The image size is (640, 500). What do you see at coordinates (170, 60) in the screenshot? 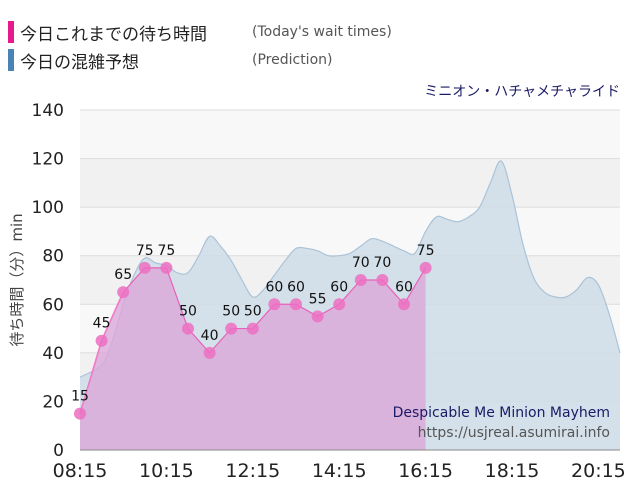
I see `legend-item-prediction: 今日の混雑予想 (Prediction)` at bounding box center [170, 60].